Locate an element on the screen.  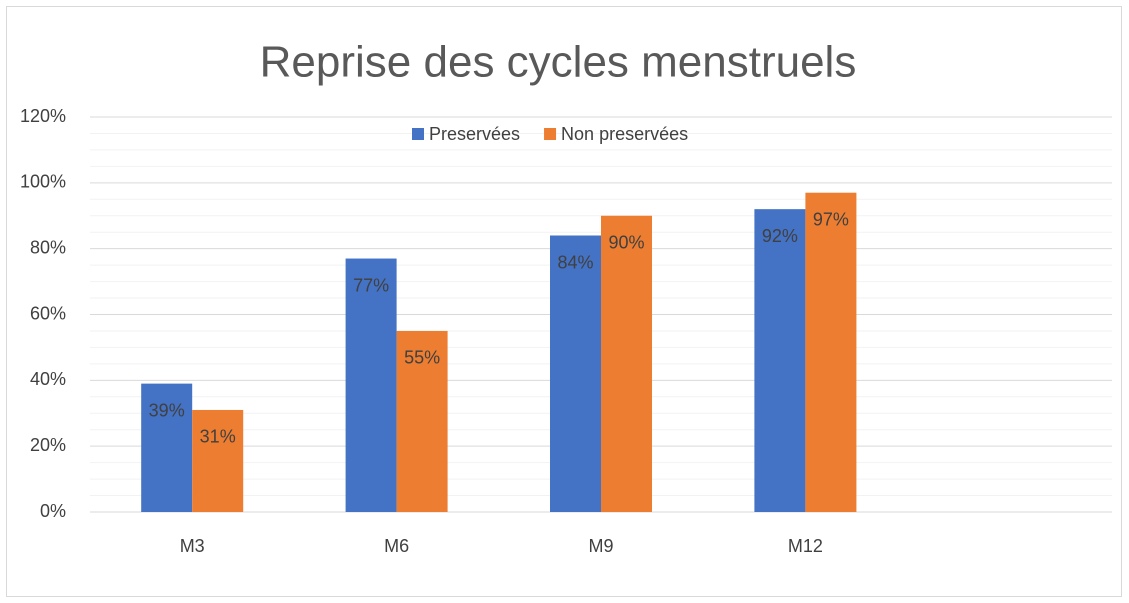
data-label: 39% is located at coordinates (167, 410).